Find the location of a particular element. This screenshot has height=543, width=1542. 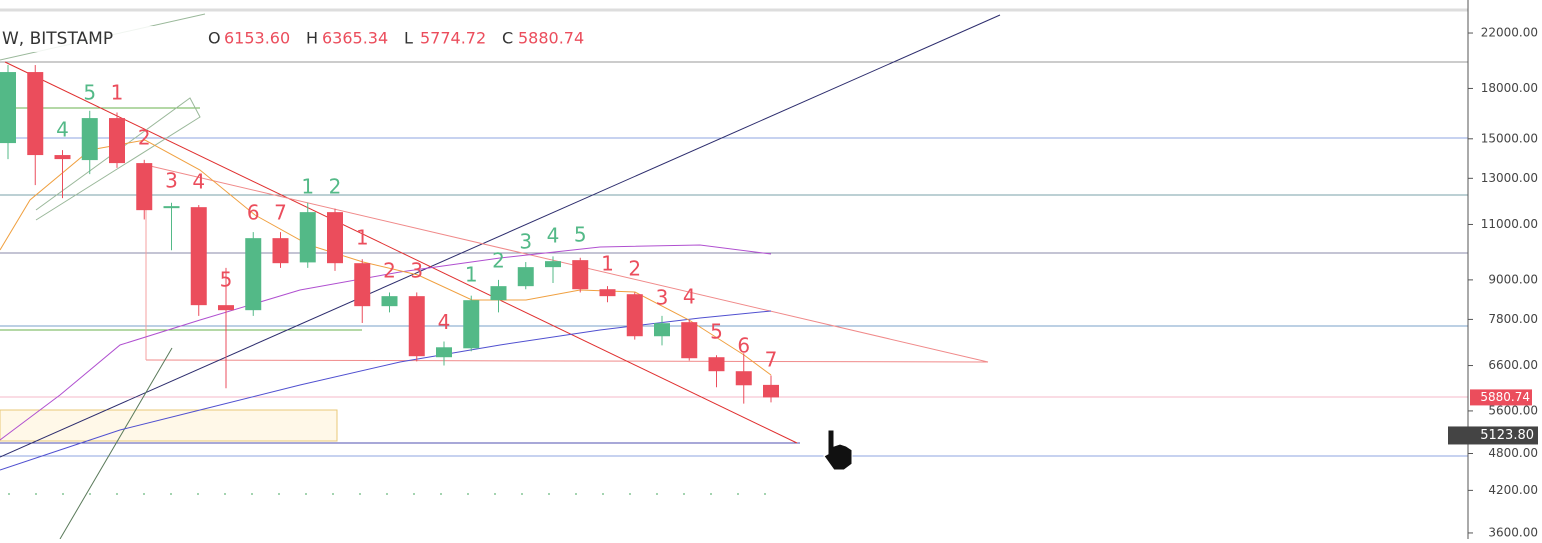

crosshair-tag is located at coordinates (1493, 435).